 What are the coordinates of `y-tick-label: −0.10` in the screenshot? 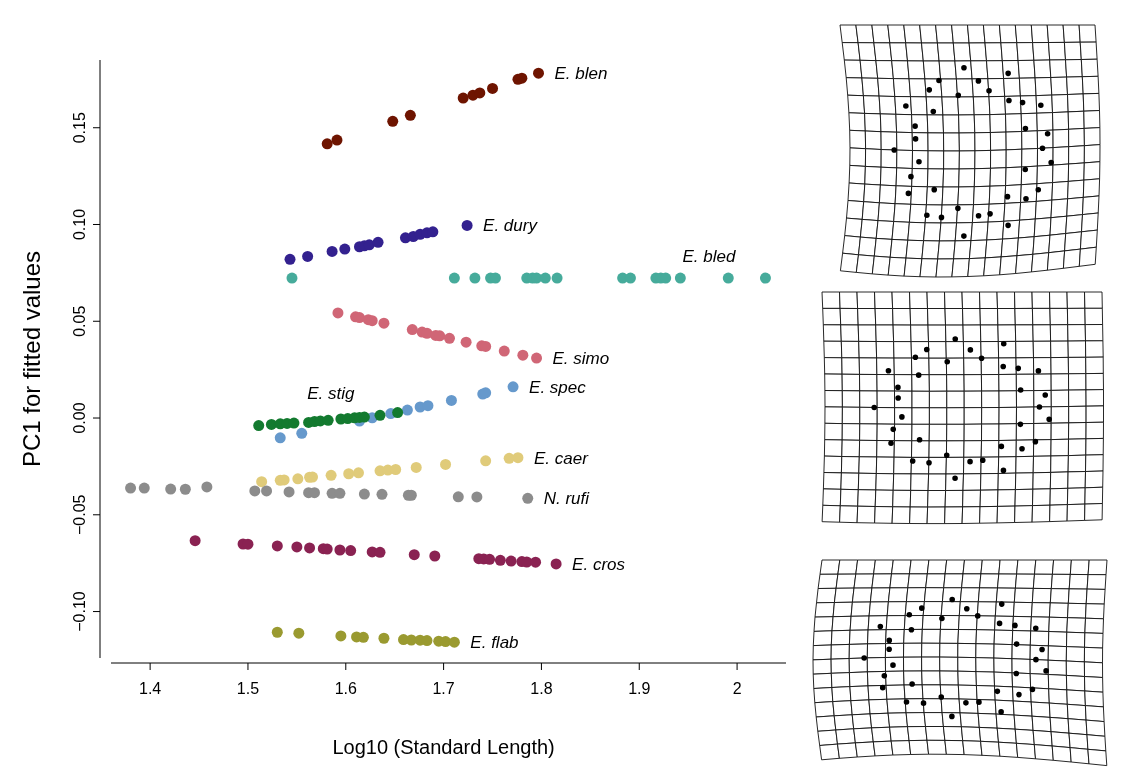 It's located at (79, 611).